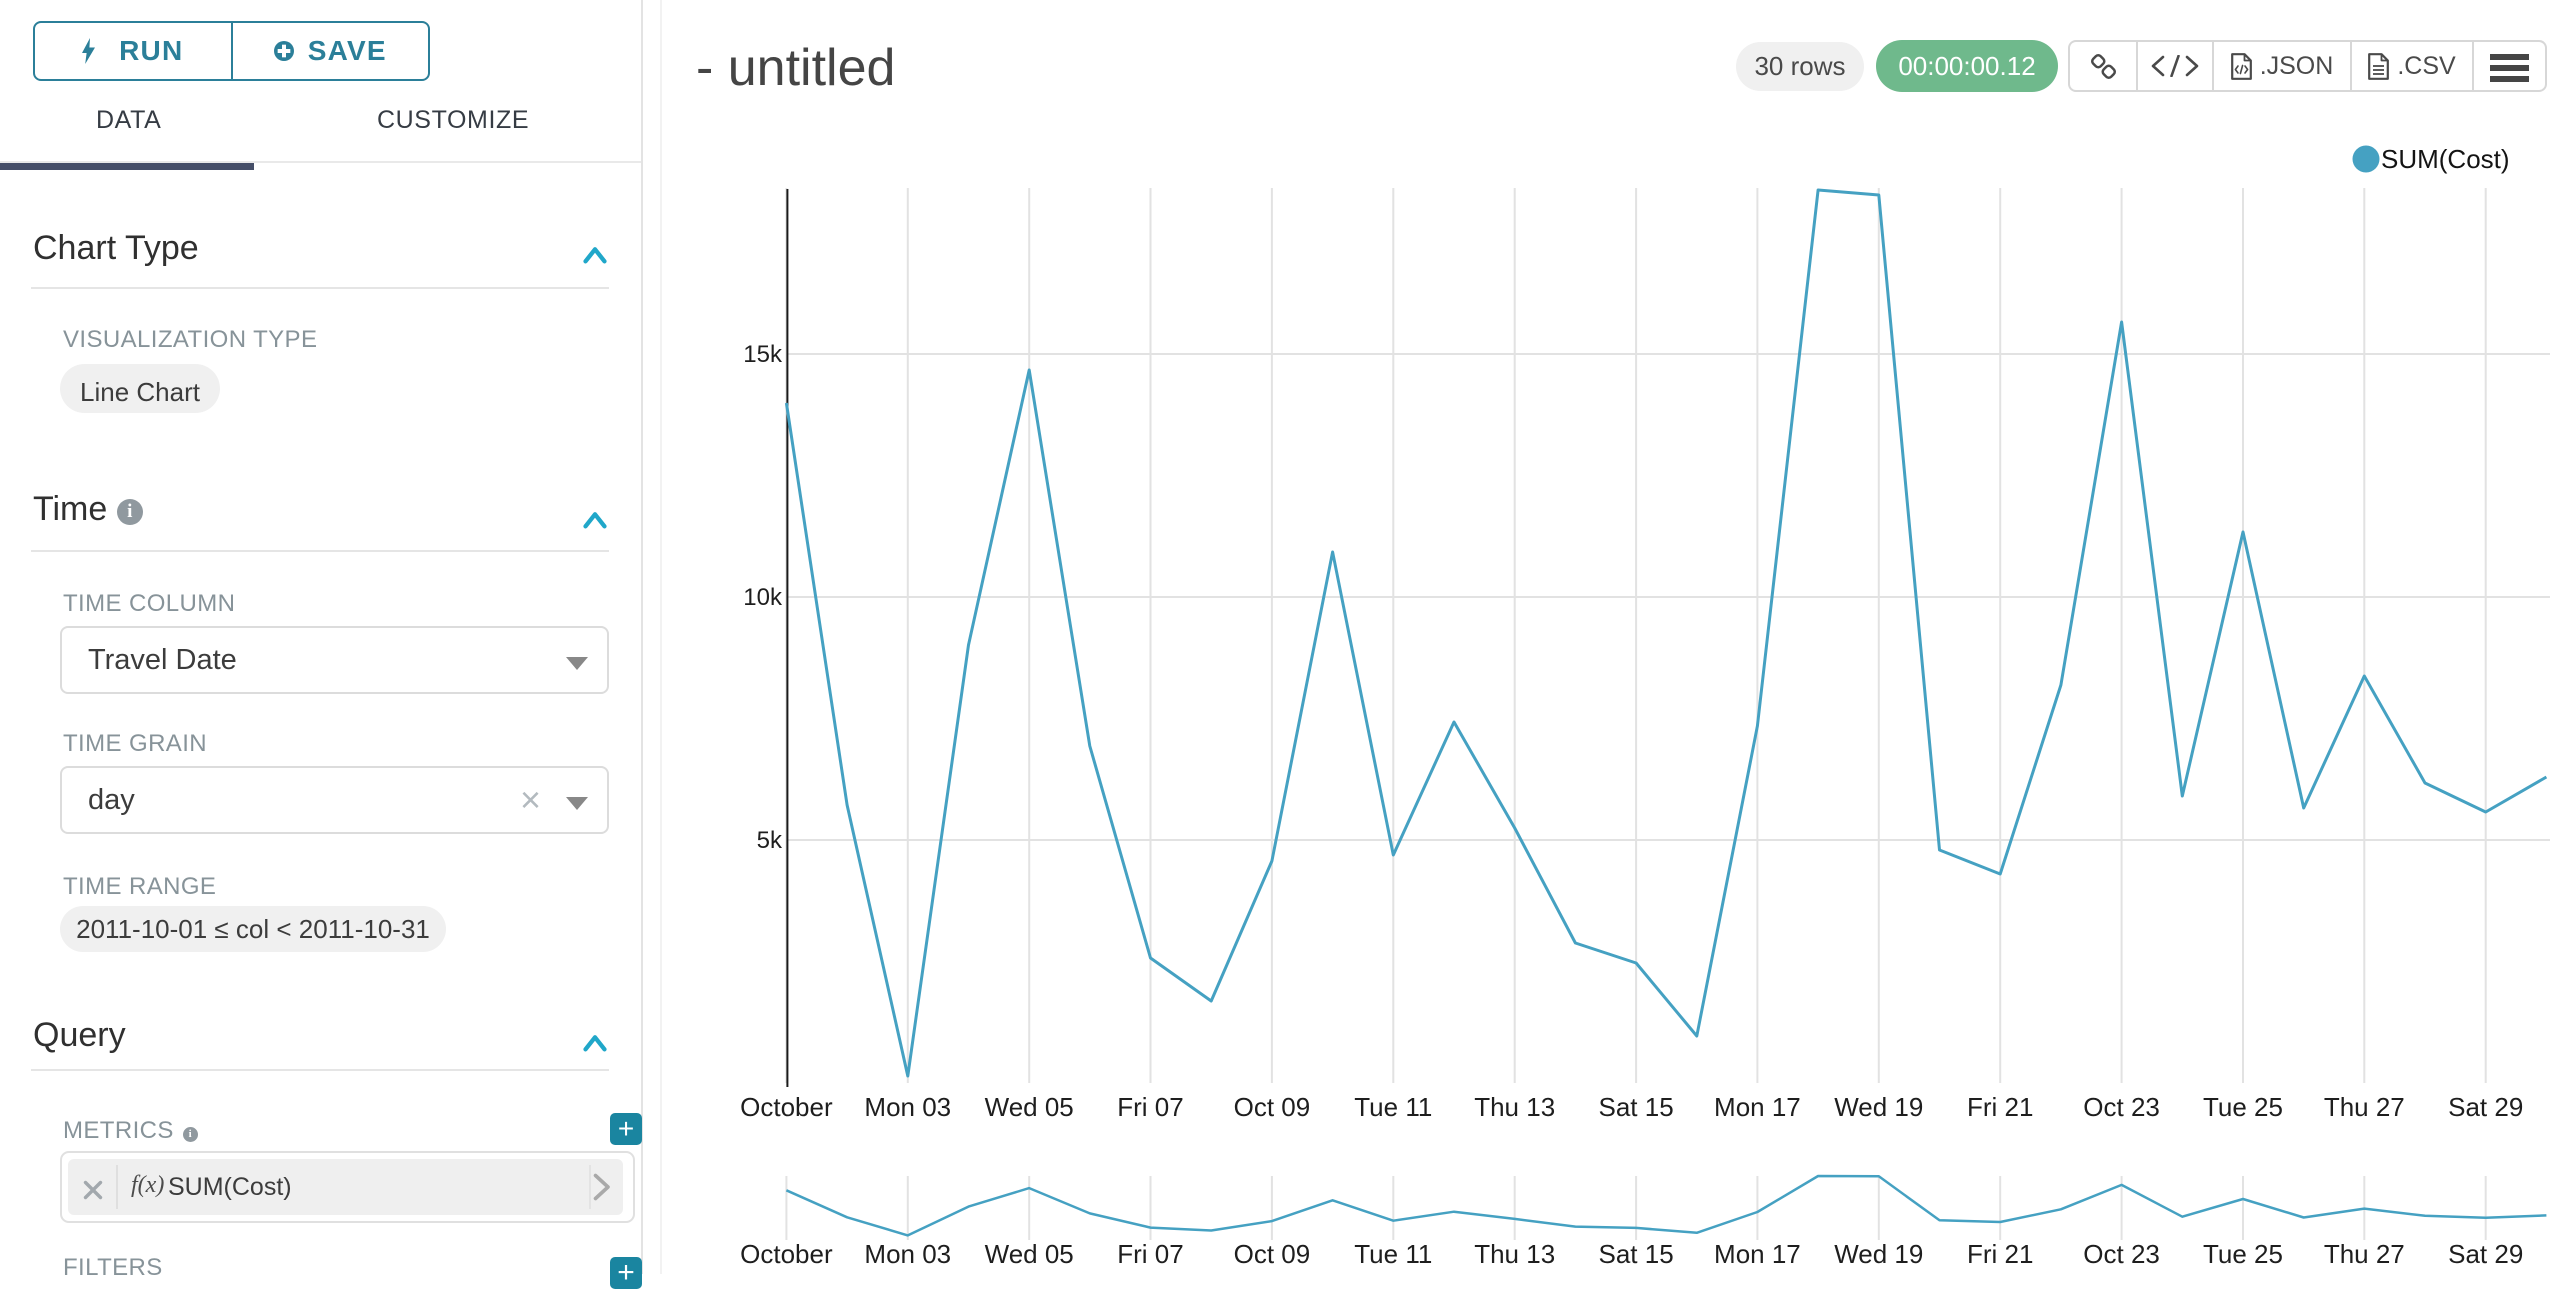 The image size is (2576, 1290). Describe the element at coordinates (763, 597) in the screenshot. I see `svg-text: 10k` at that location.